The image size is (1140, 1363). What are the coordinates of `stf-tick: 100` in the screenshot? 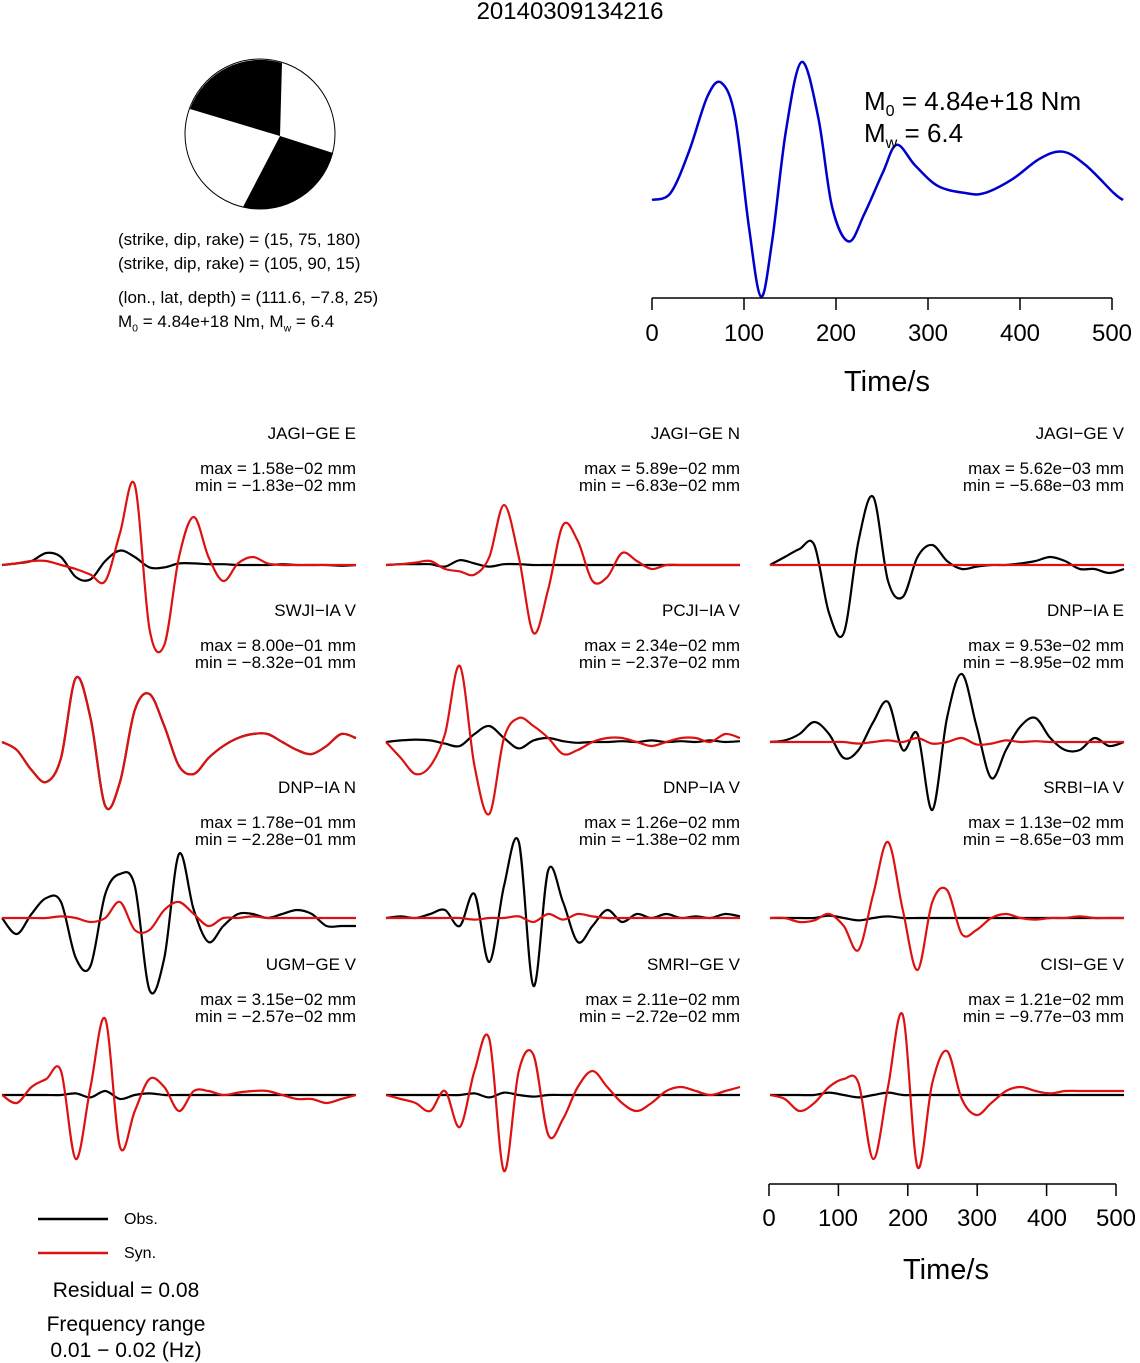 It's located at (744, 333).